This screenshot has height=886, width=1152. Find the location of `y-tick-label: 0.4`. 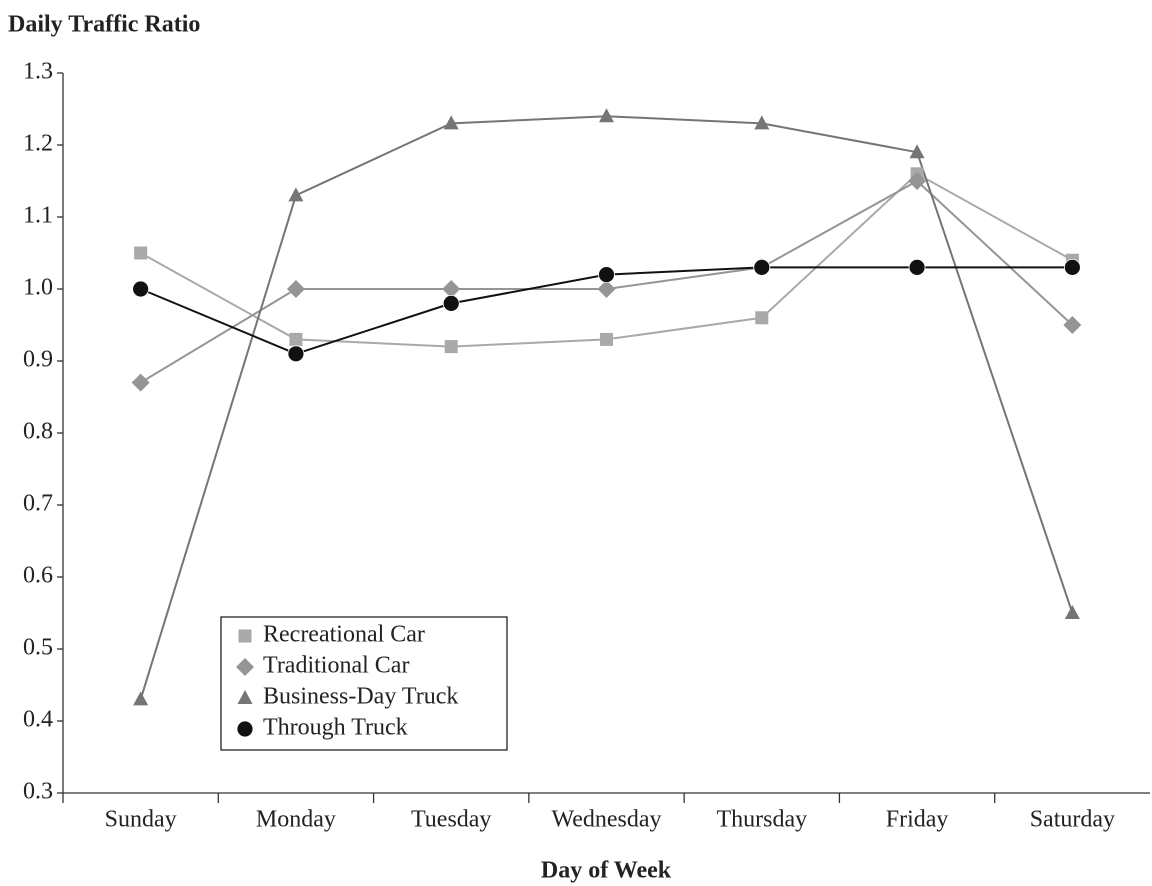

y-tick-label: 0.4 is located at coordinates (38, 720).